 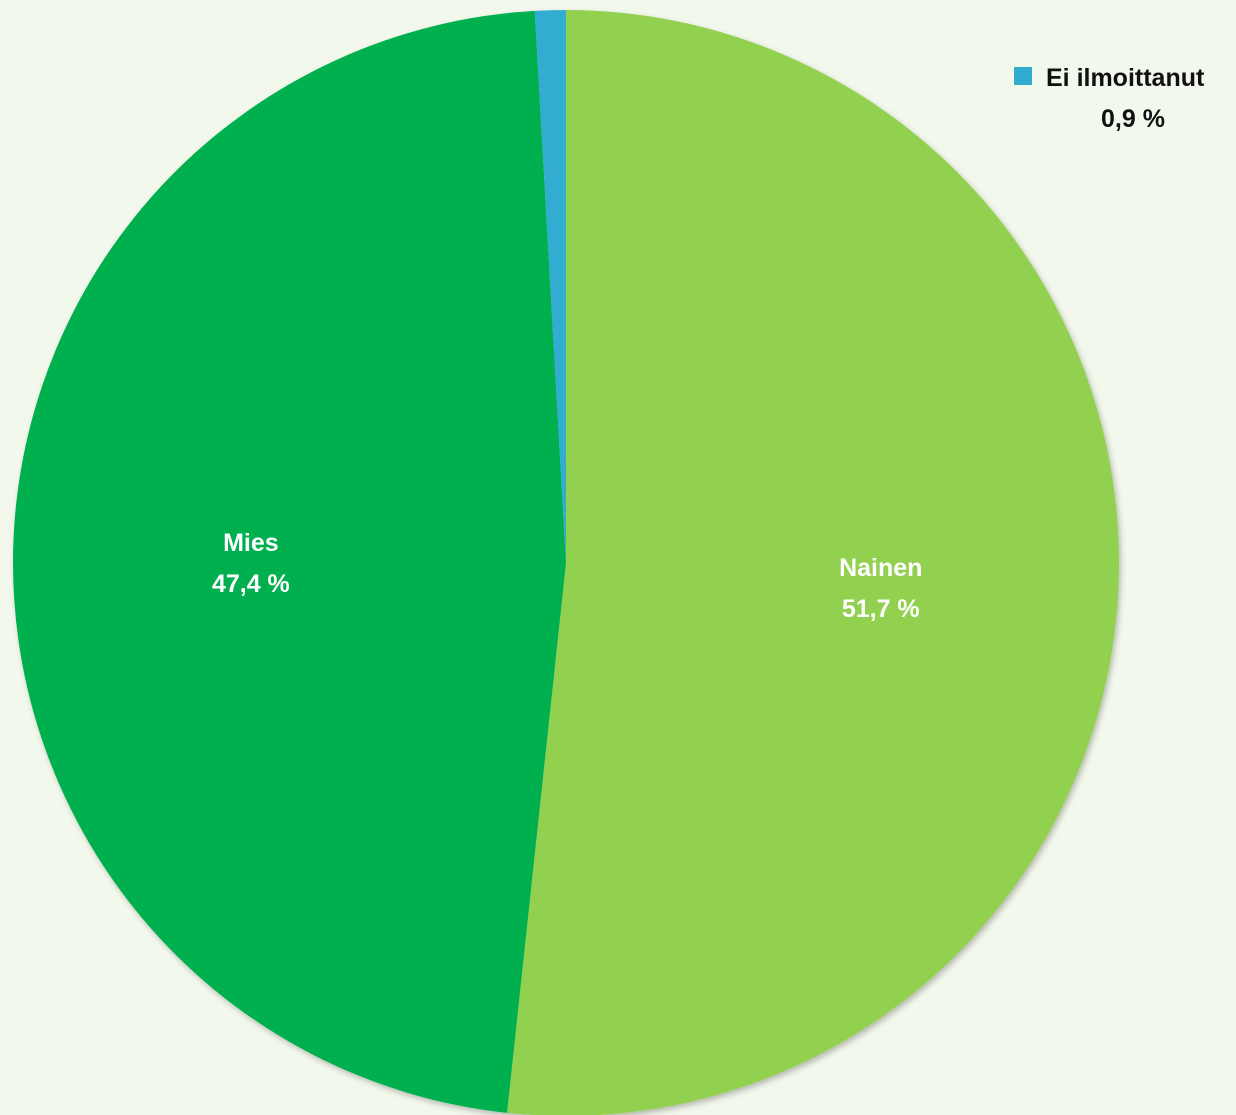 I want to click on pie-slice-ei-ilmoittanut, so click(x=550, y=286).